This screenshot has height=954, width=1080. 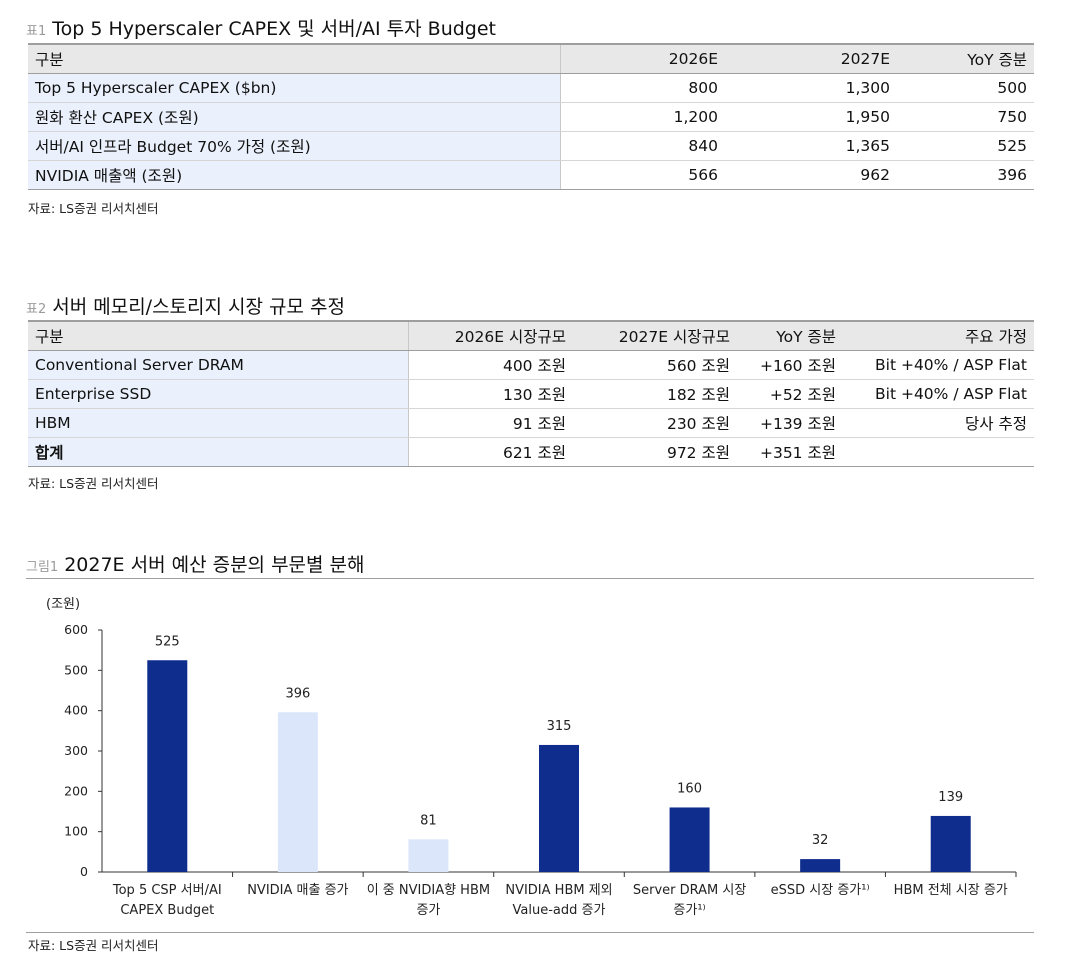 I want to click on data-label: 525, so click(x=167, y=641).